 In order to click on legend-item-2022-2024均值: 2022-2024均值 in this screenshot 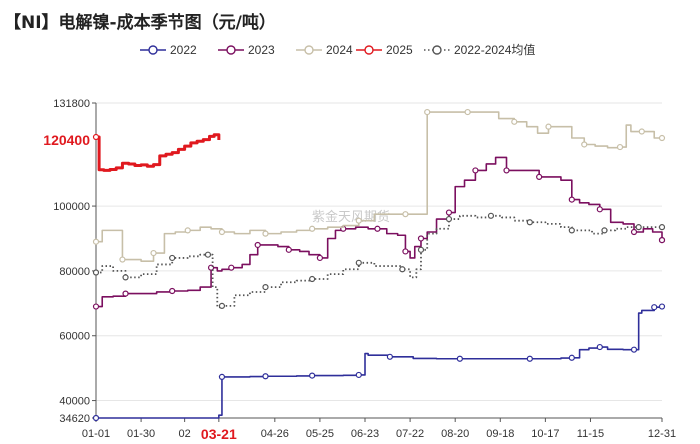, I will do `click(479, 49)`.